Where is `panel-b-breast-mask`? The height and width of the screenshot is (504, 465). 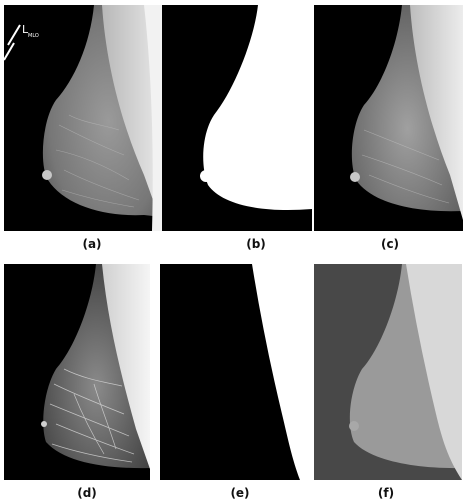
panel-b-breast-mask is located at coordinates (237, 118).